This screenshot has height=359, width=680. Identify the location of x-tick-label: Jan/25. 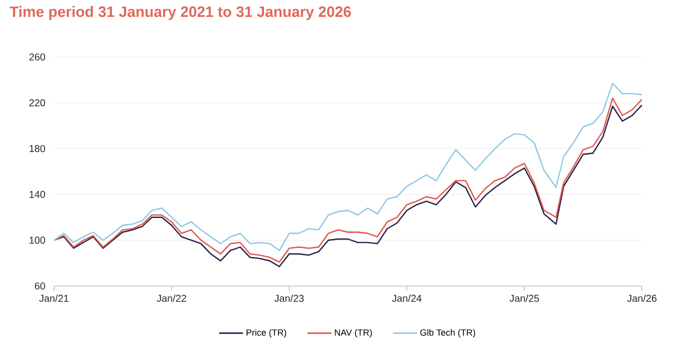
(524, 298).